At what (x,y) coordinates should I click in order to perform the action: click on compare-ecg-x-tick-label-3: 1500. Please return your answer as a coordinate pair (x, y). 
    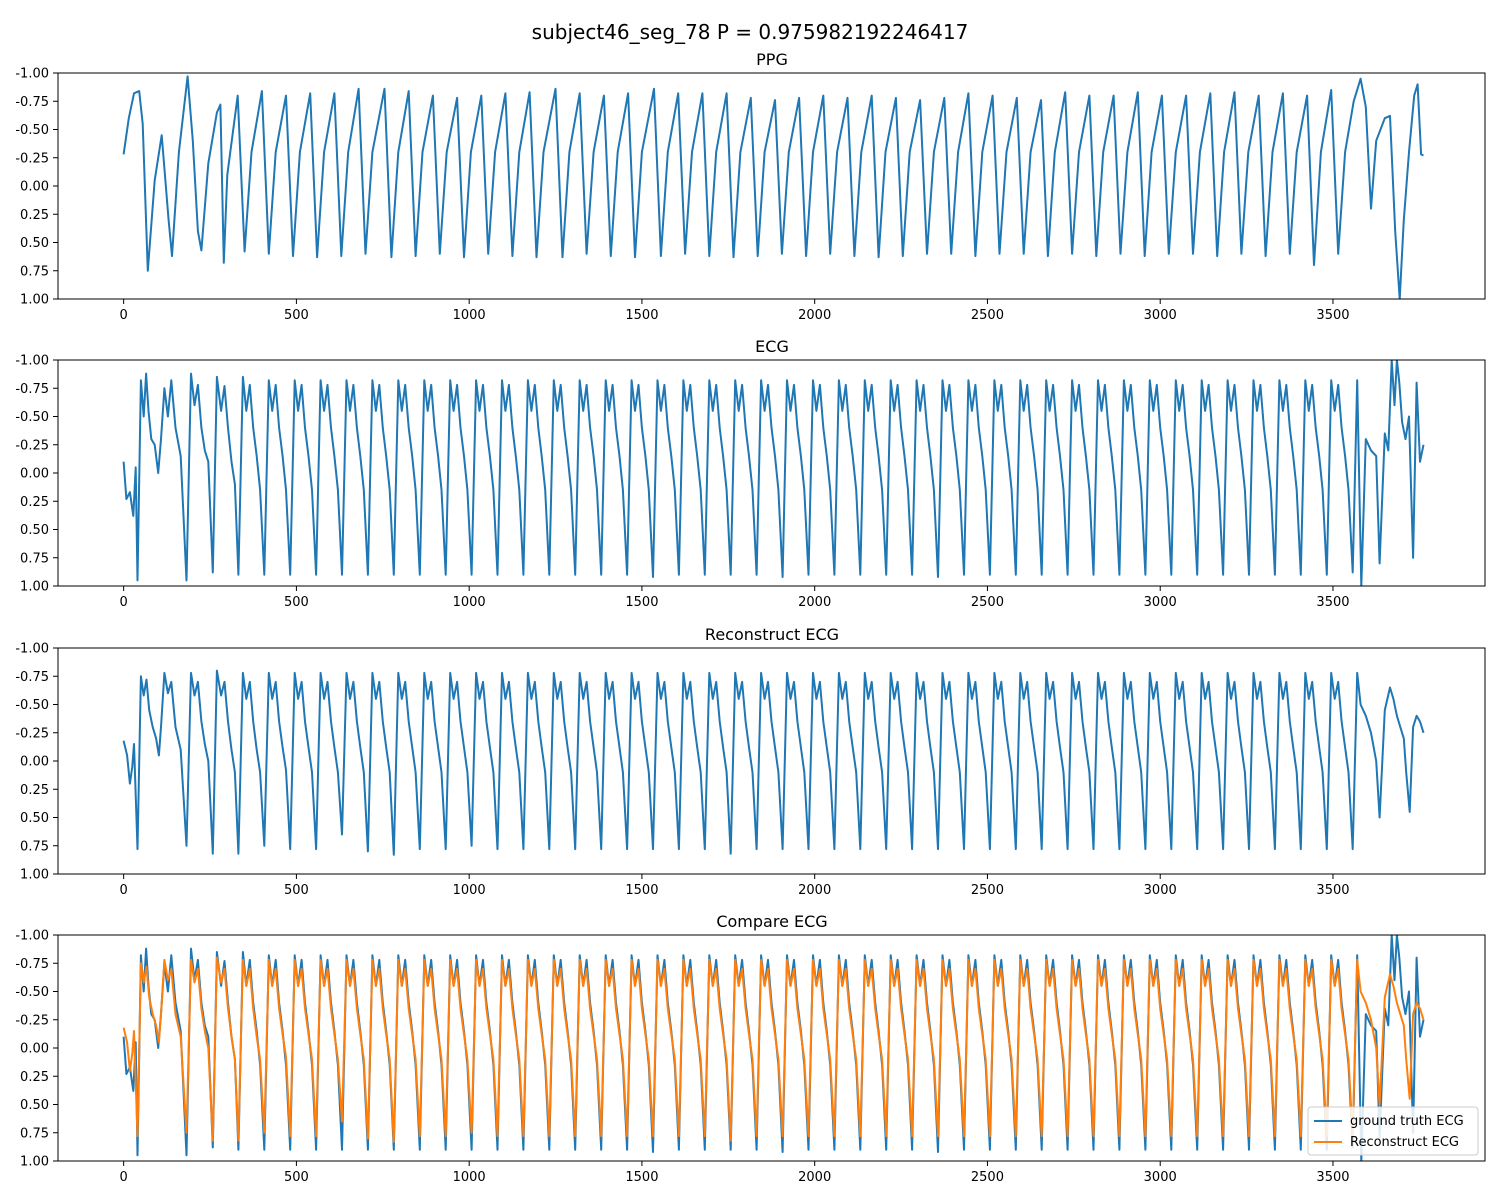
    Looking at the image, I should click on (641, 1177).